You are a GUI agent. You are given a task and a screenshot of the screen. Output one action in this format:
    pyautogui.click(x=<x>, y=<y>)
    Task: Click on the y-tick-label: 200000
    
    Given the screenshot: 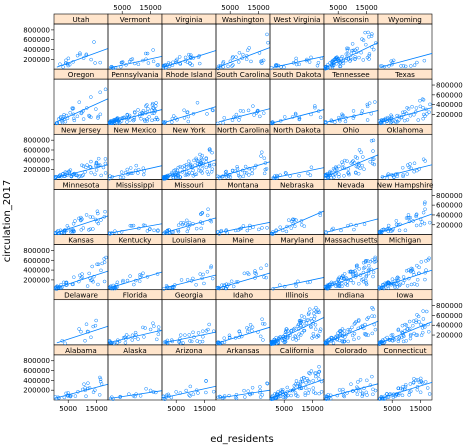 What is the action you would take?
    pyautogui.click(x=449, y=115)
    